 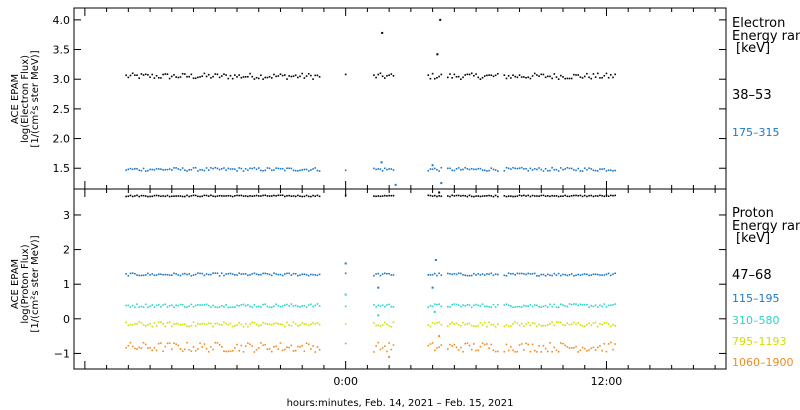 I want to click on proton-legend-title-3: [keV], so click(x=753, y=238).